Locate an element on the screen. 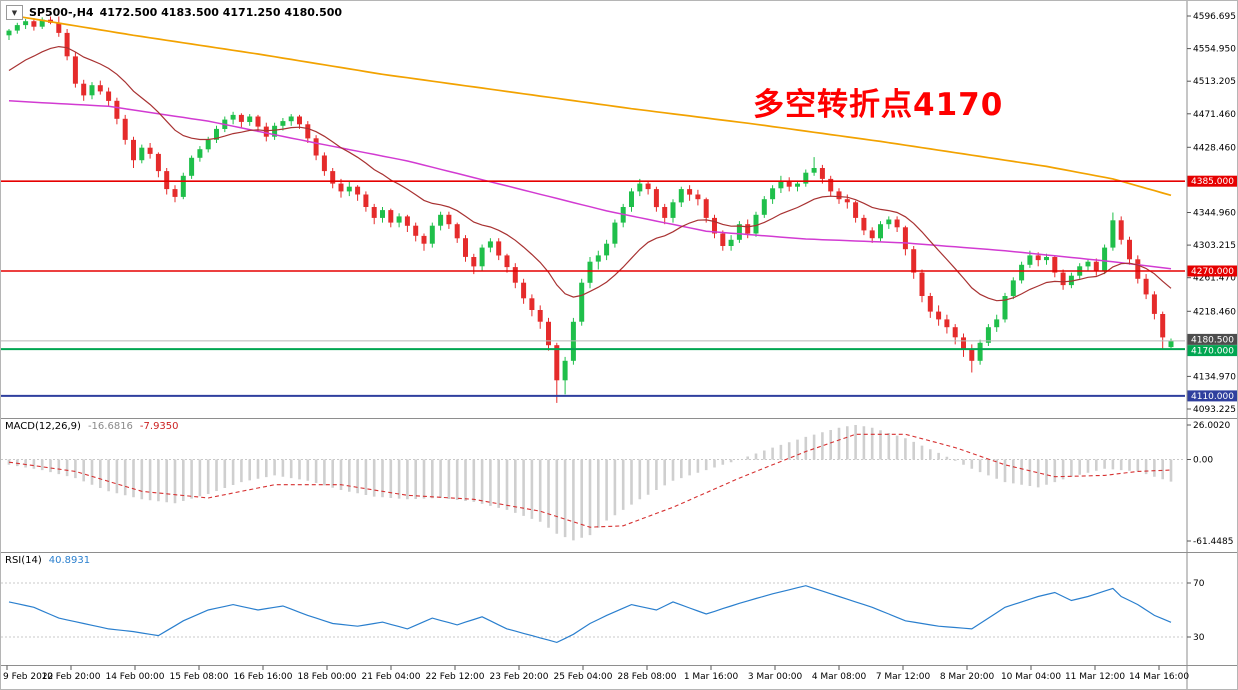 Image resolution: width=1238 pixels, height=690 pixels. time-axis-label: 10 Mar 04:00 is located at coordinates (1031, 677).